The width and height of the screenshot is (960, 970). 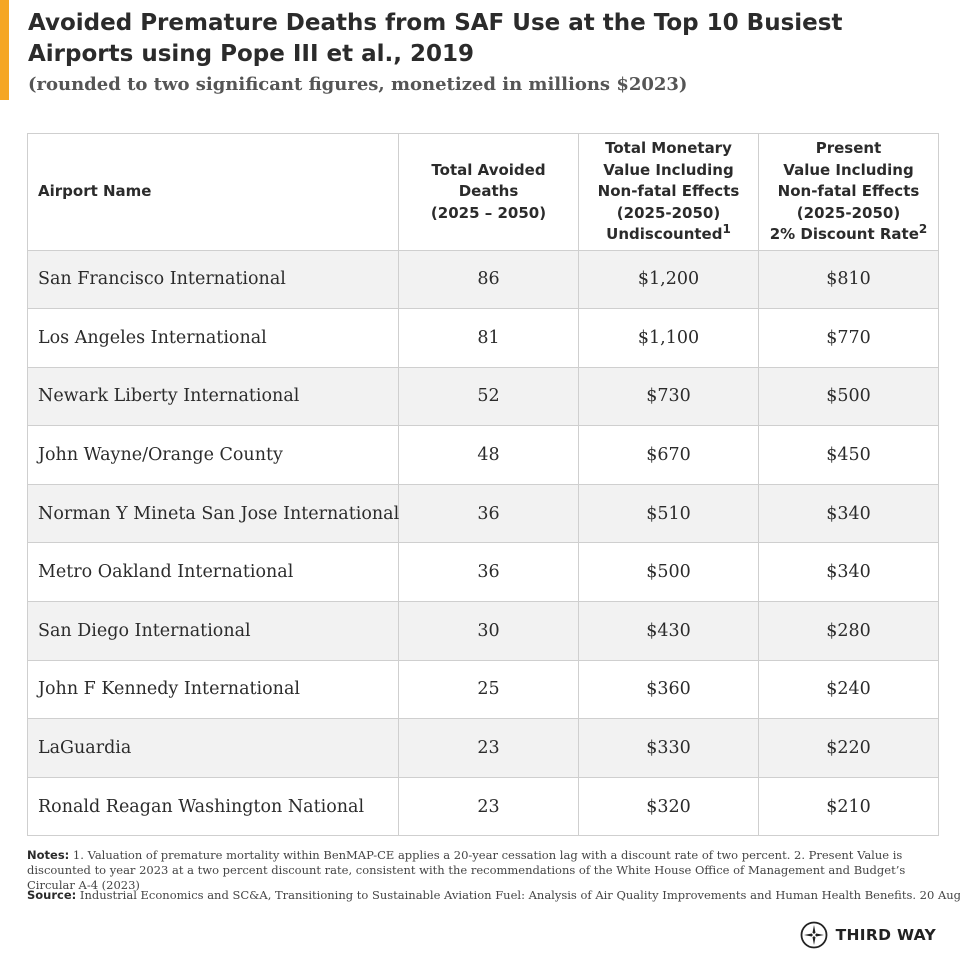 What do you see at coordinates (848, 396) in the screenshot?
I see `present-value-cell: $500` at bounding box center [848, 396].